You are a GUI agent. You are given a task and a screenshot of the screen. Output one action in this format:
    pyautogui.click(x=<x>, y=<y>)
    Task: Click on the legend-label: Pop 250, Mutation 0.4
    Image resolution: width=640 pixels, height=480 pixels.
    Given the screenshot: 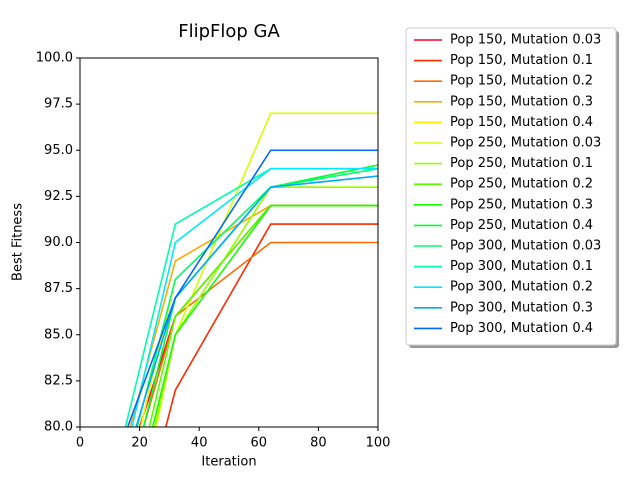 What is the action you would take?
    pyautogui.click(x=521, y=225)
    